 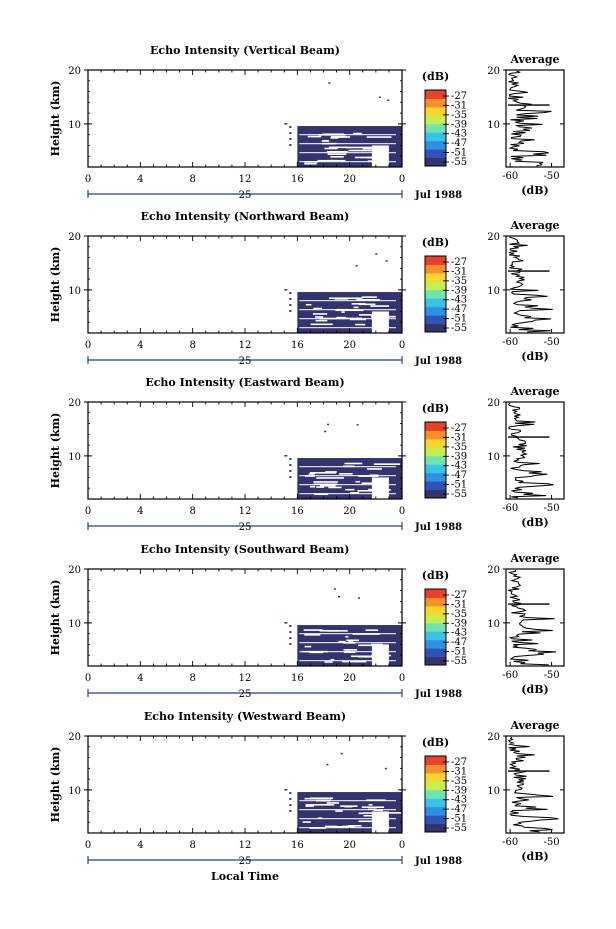 I want to click on colorbar-frame, so click(x=435, y=627).